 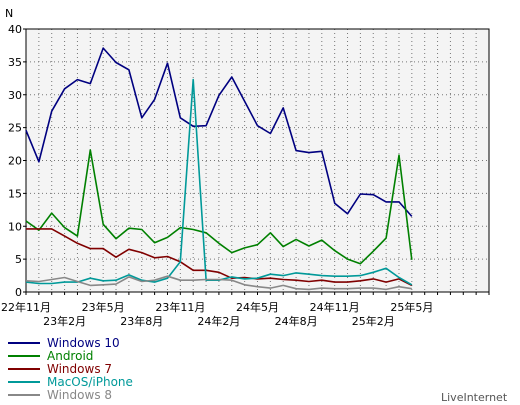 I want to click on y-tick-label: 15, so click(x=15, y=193).